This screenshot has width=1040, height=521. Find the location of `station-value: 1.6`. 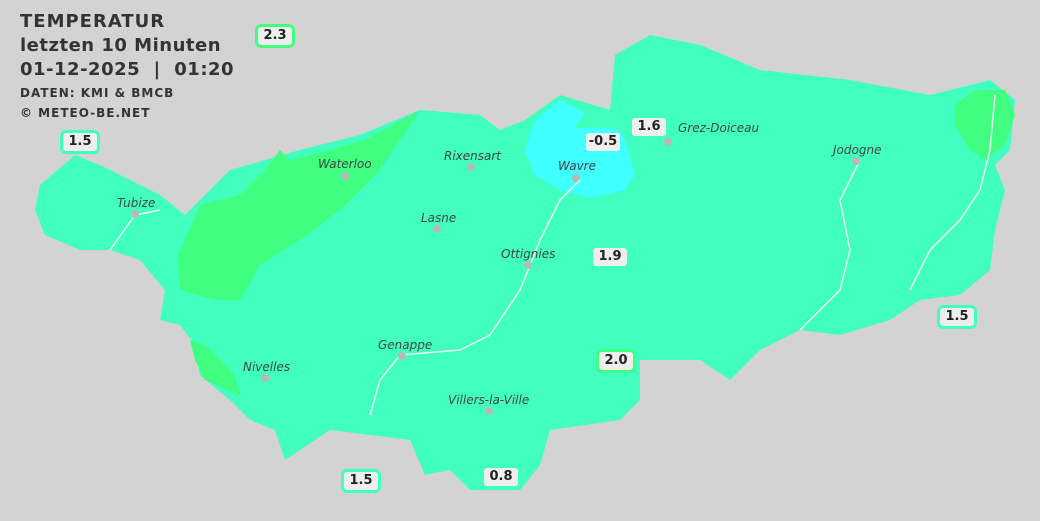

station-value: 1.6 is located at coordinates (649, 127).